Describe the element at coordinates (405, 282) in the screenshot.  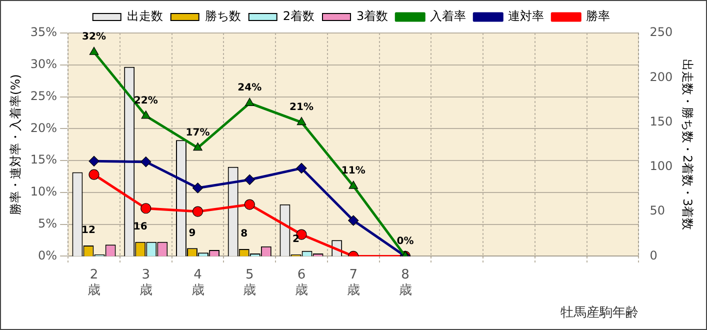
I see `x-tick-label: 8歳` at that location.